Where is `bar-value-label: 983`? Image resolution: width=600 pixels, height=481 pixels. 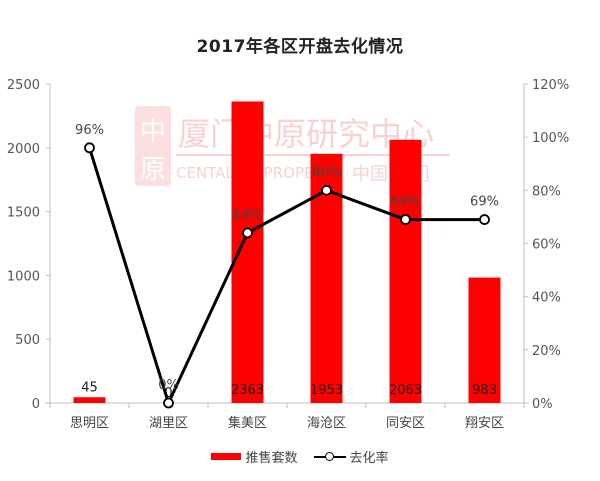
bar-value-label: 983 is located at coordinates (484, 390).